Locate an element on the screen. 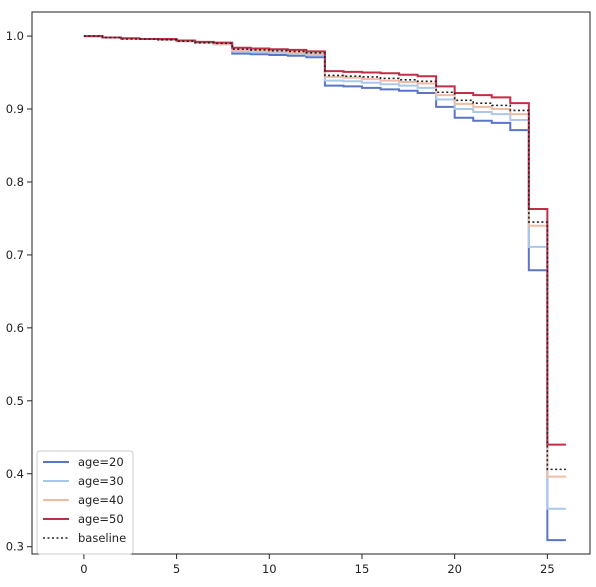 The height and width of the screenshot is (587, 596). y-tick-label: 0.7 is located at coordinates (15, 255).